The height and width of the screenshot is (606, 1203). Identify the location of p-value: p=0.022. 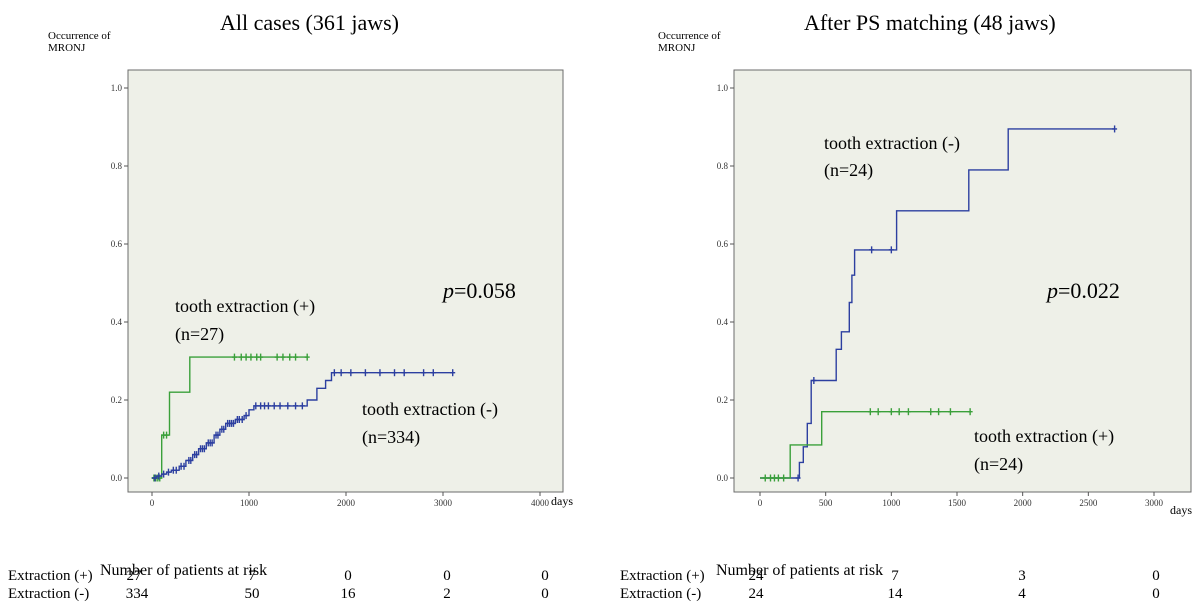
(1082, 290).